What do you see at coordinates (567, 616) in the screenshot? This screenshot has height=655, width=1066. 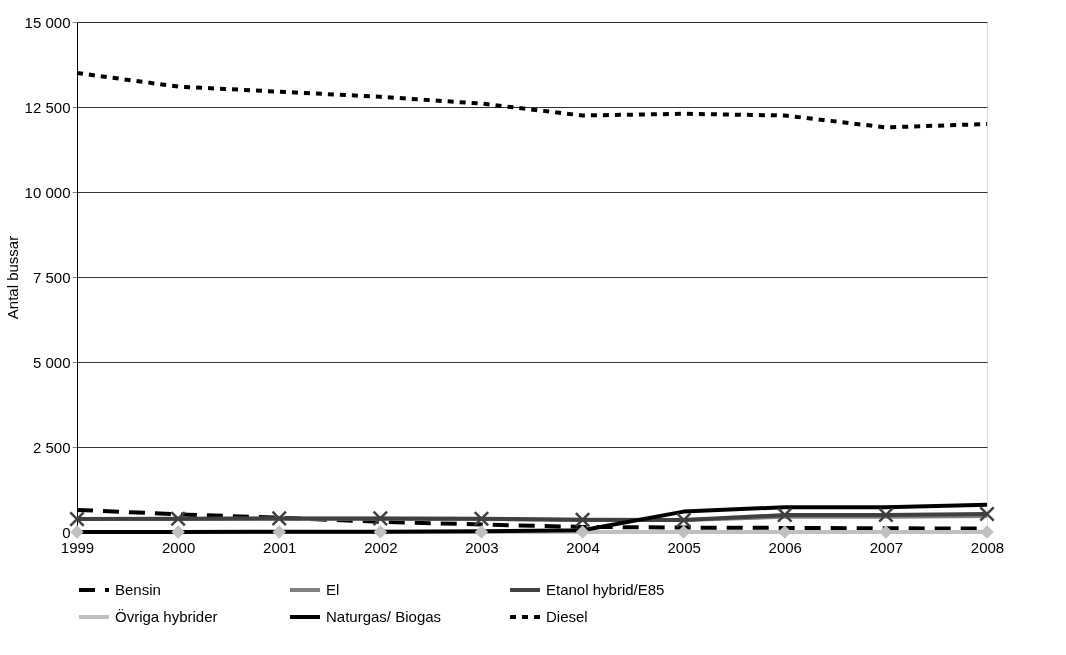 I see `legend-label: Diesel` at bounding box center [567, 616].